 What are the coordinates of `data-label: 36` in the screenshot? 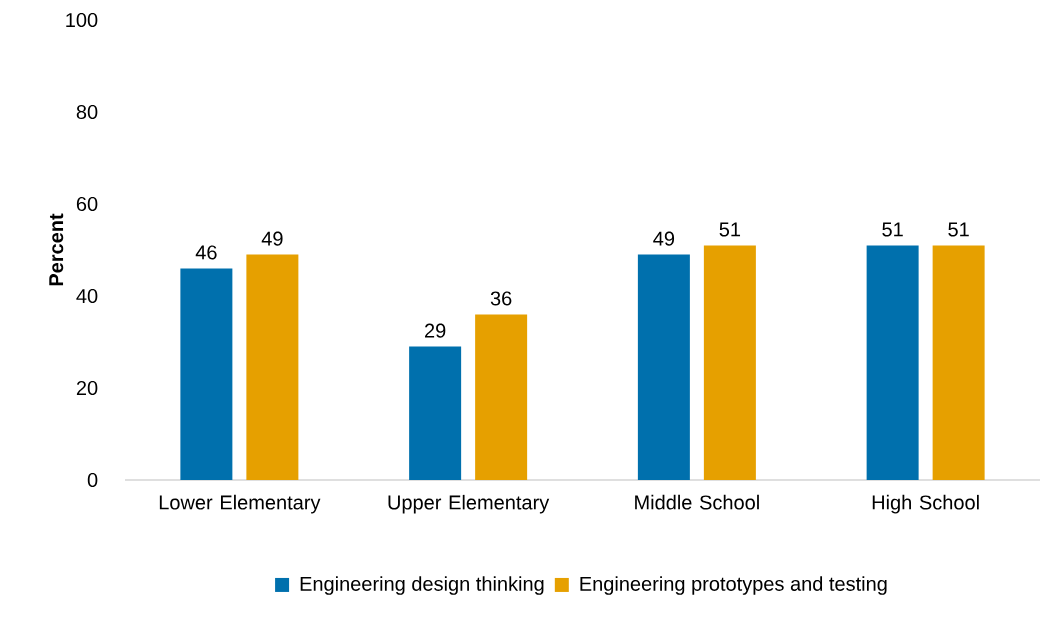 It's located at (501, 298).